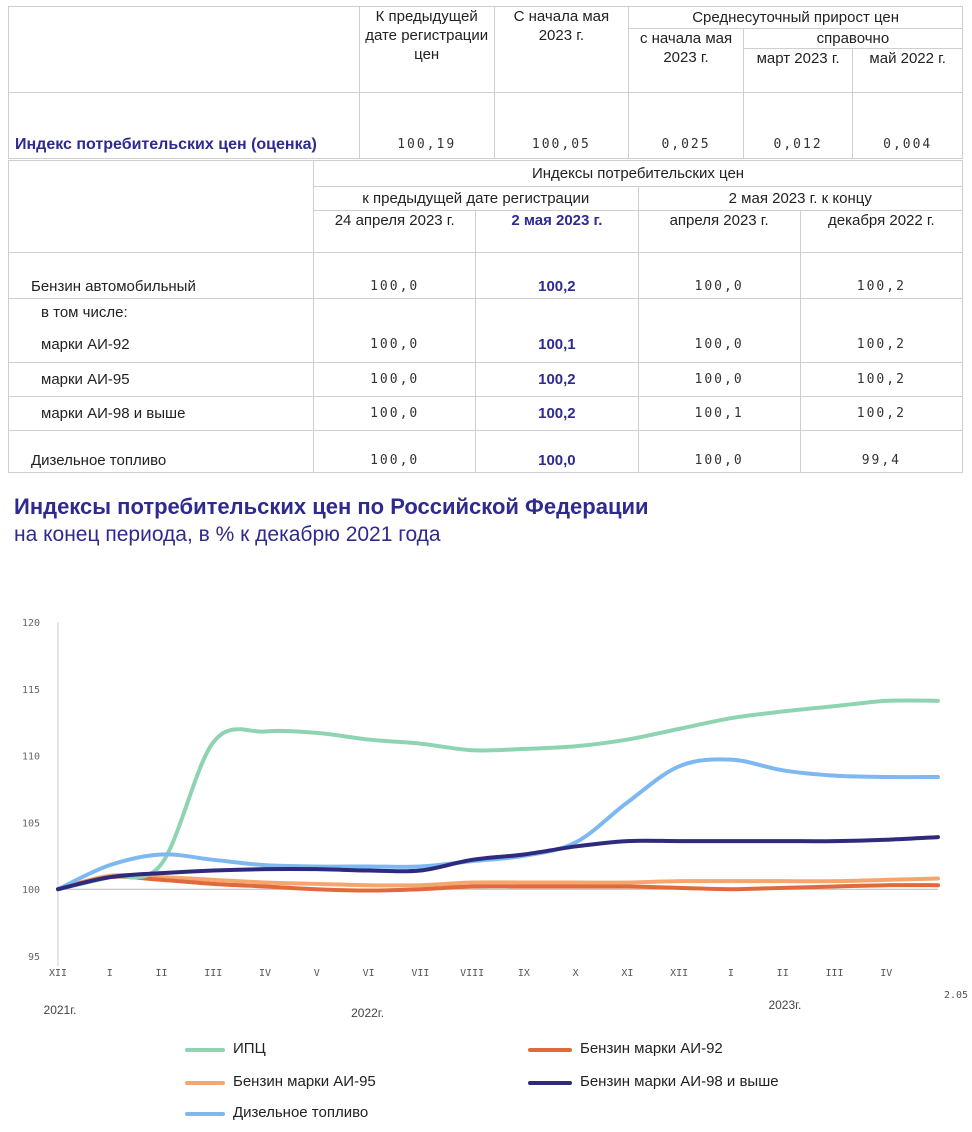 The width and height of the screenshot is (972, 1132). I want to click on legend-label-ai98: Бензин марки АИ-98 и выше, so click(679, 1081).